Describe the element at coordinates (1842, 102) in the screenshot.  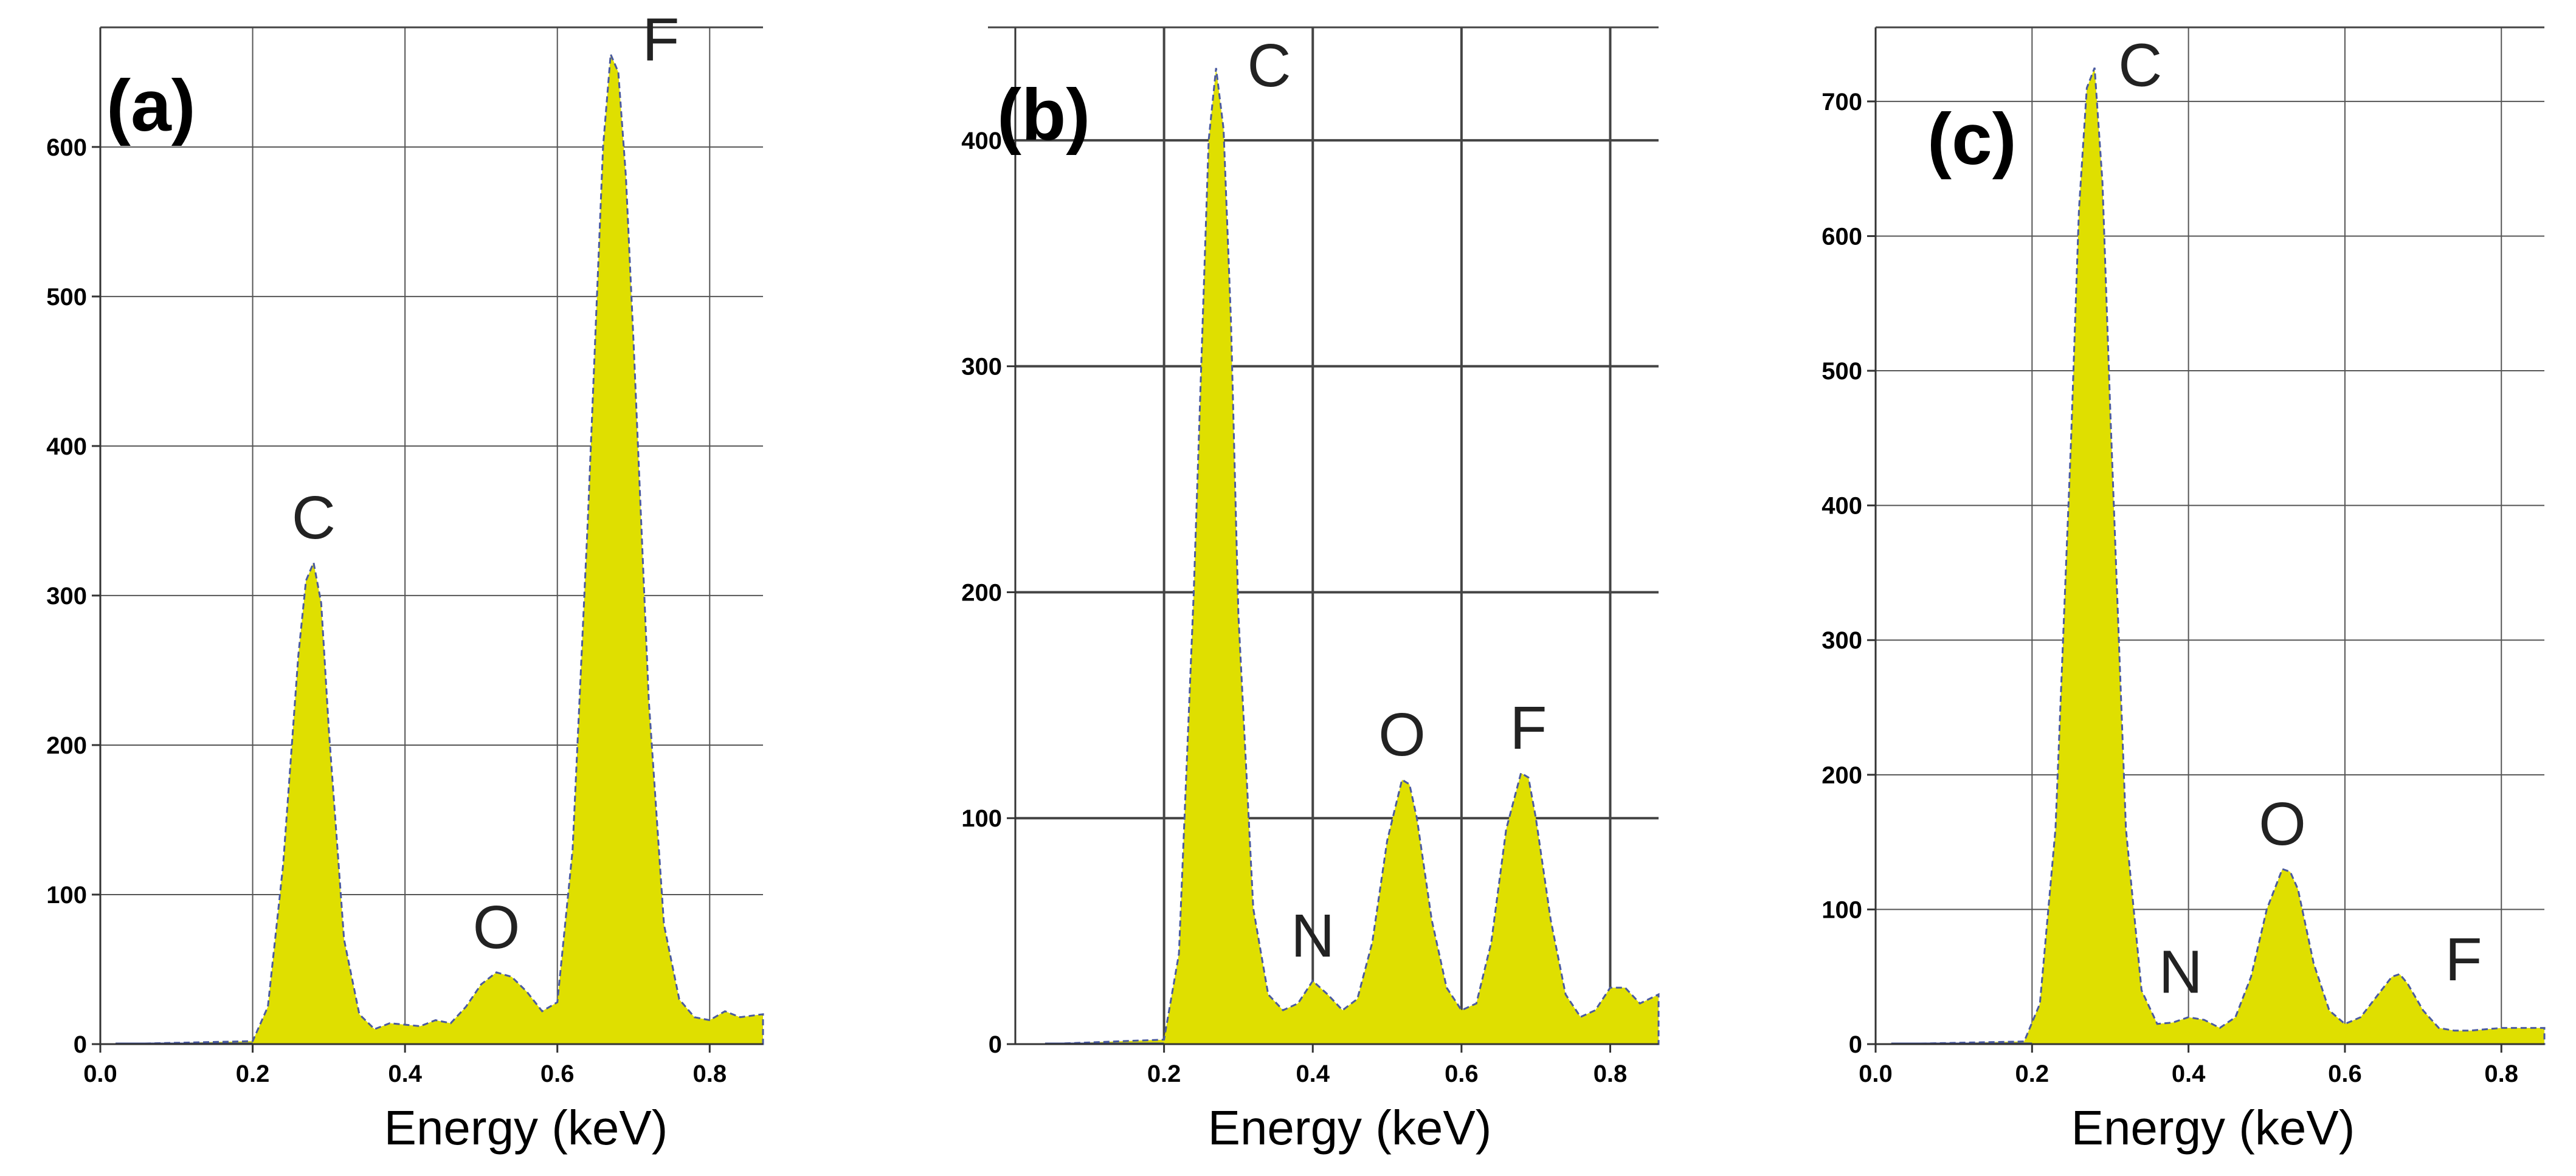
I see `y-tick-label: 700` at that location.